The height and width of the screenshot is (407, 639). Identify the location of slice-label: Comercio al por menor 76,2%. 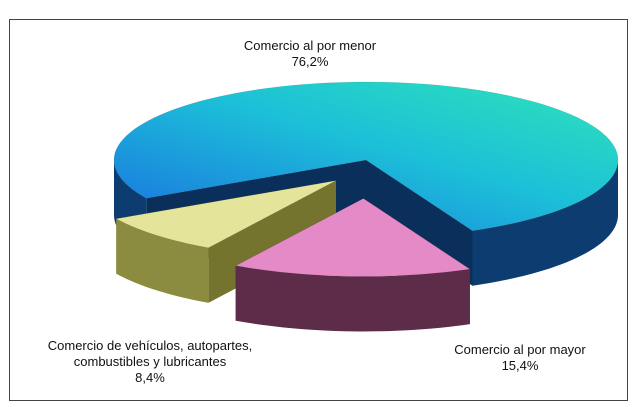
(310, 54).